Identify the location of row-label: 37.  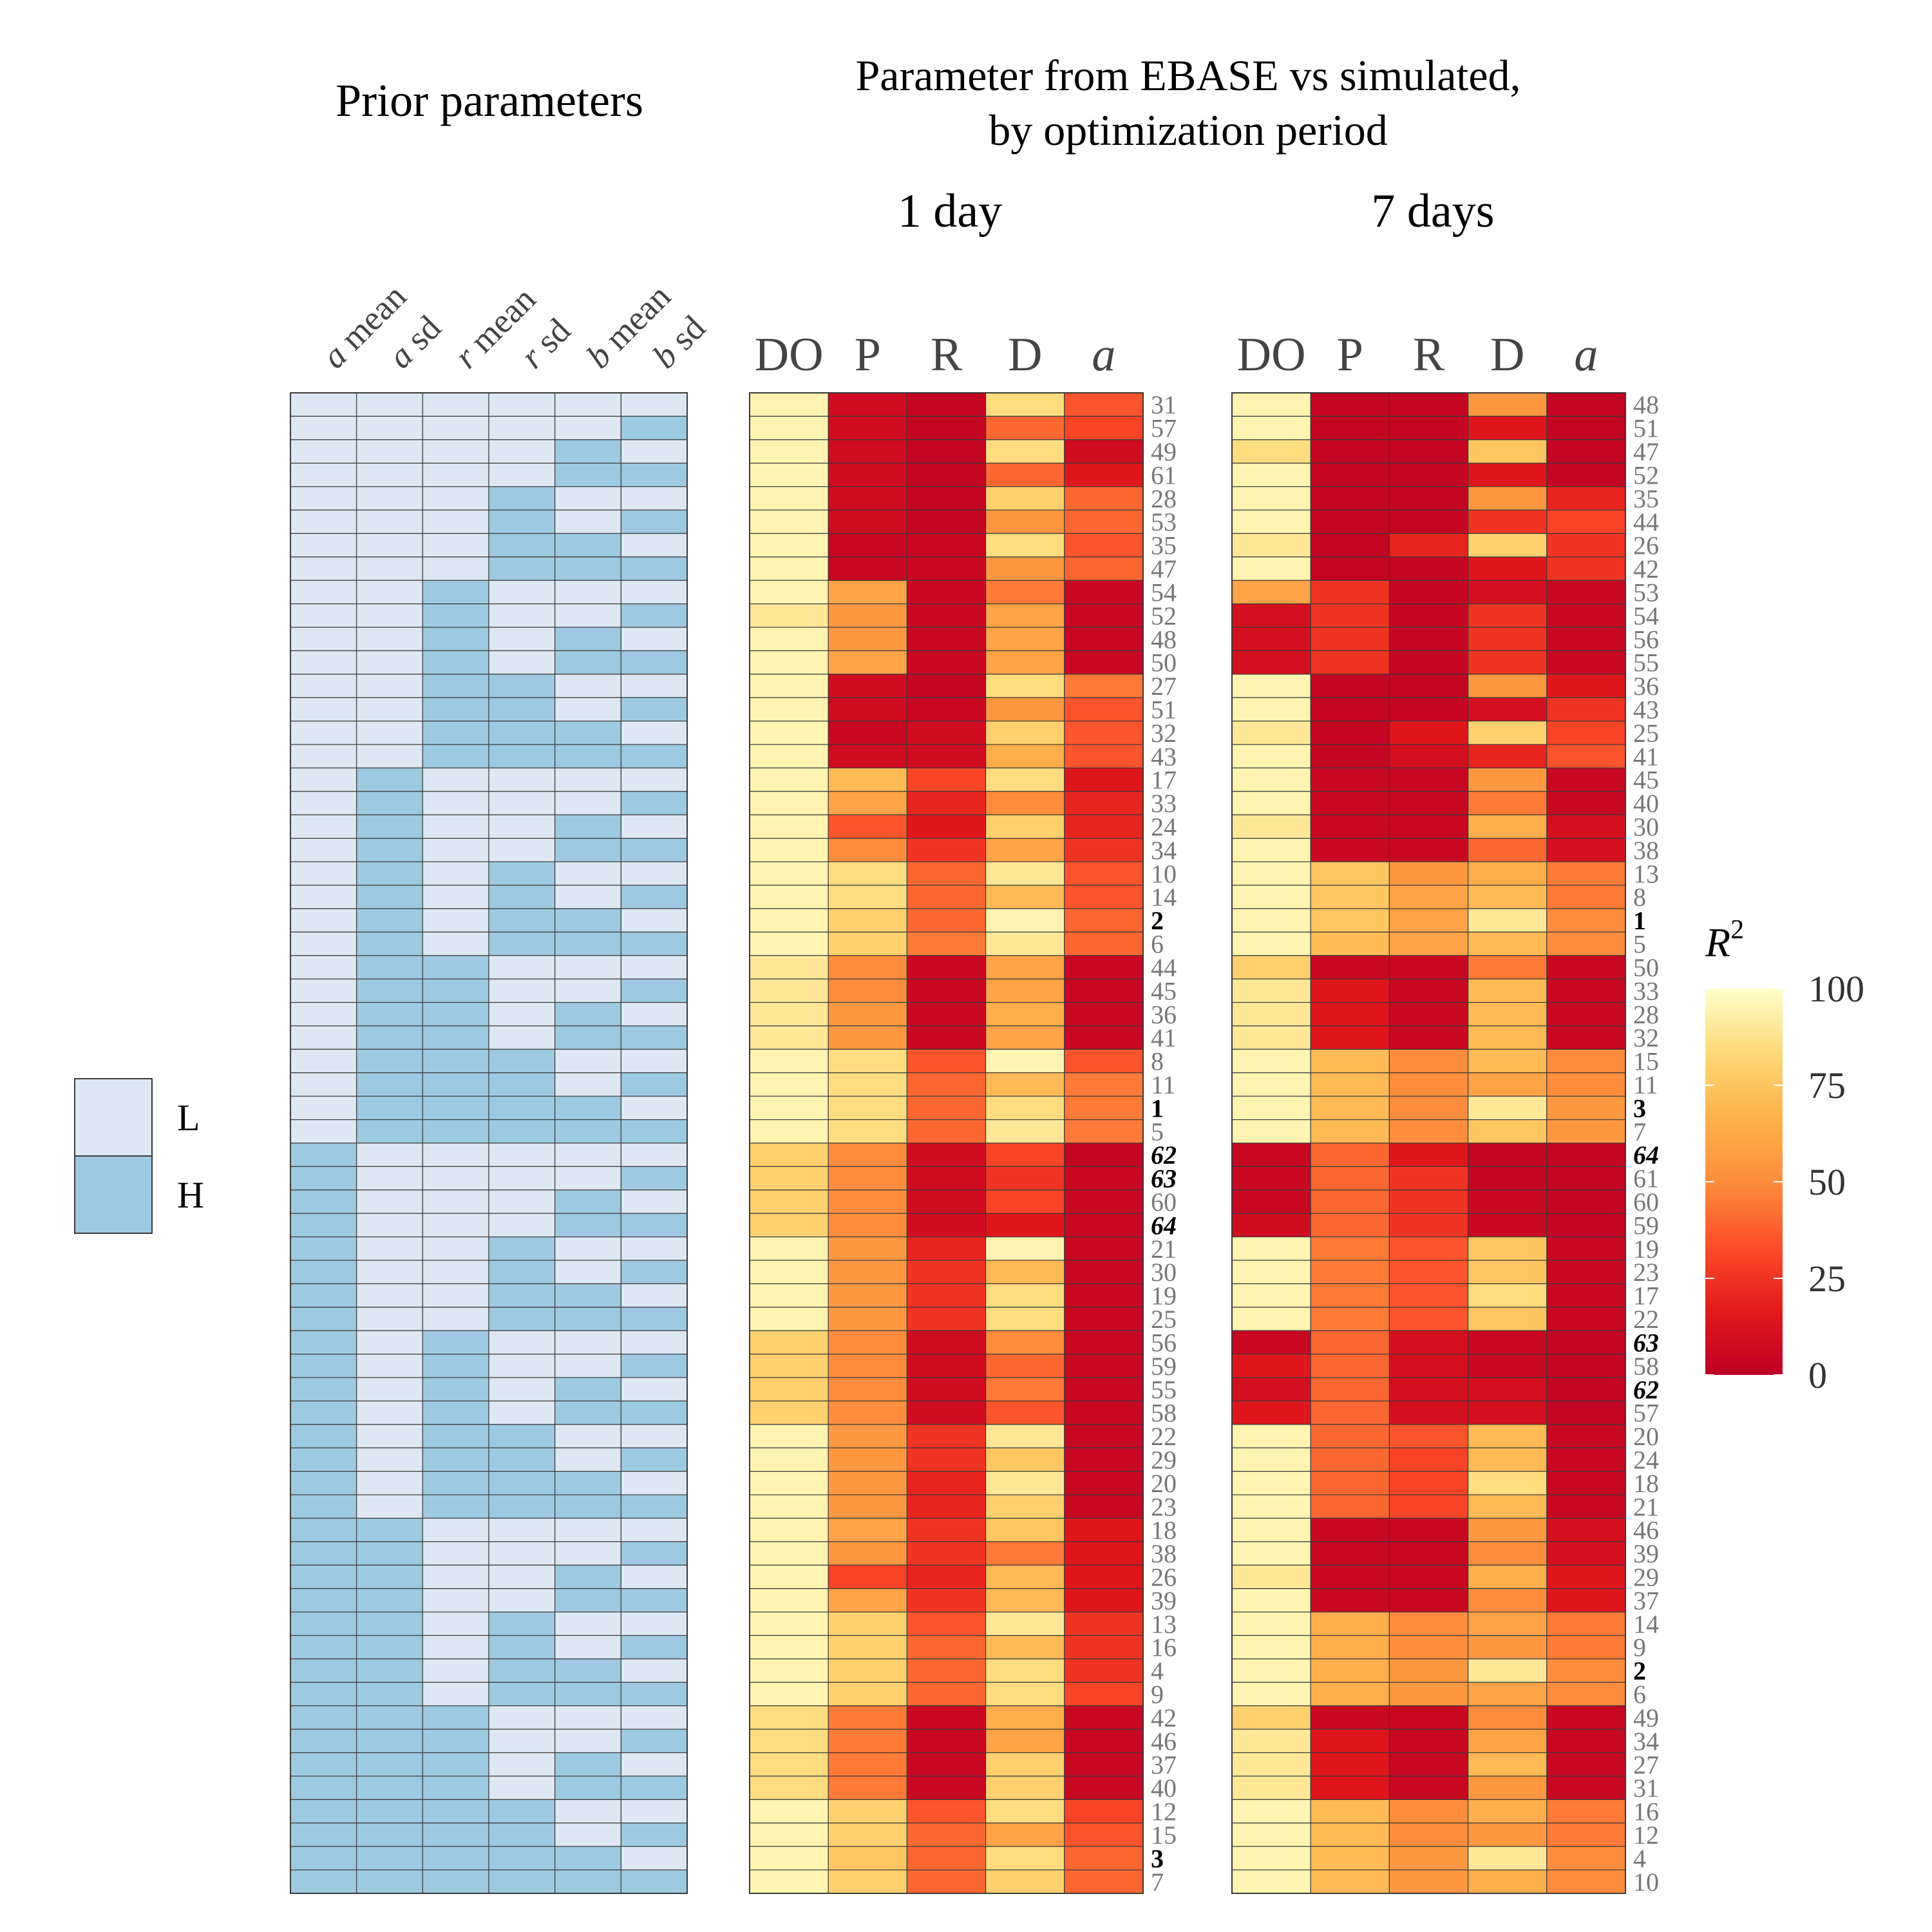
(1164, 1764).